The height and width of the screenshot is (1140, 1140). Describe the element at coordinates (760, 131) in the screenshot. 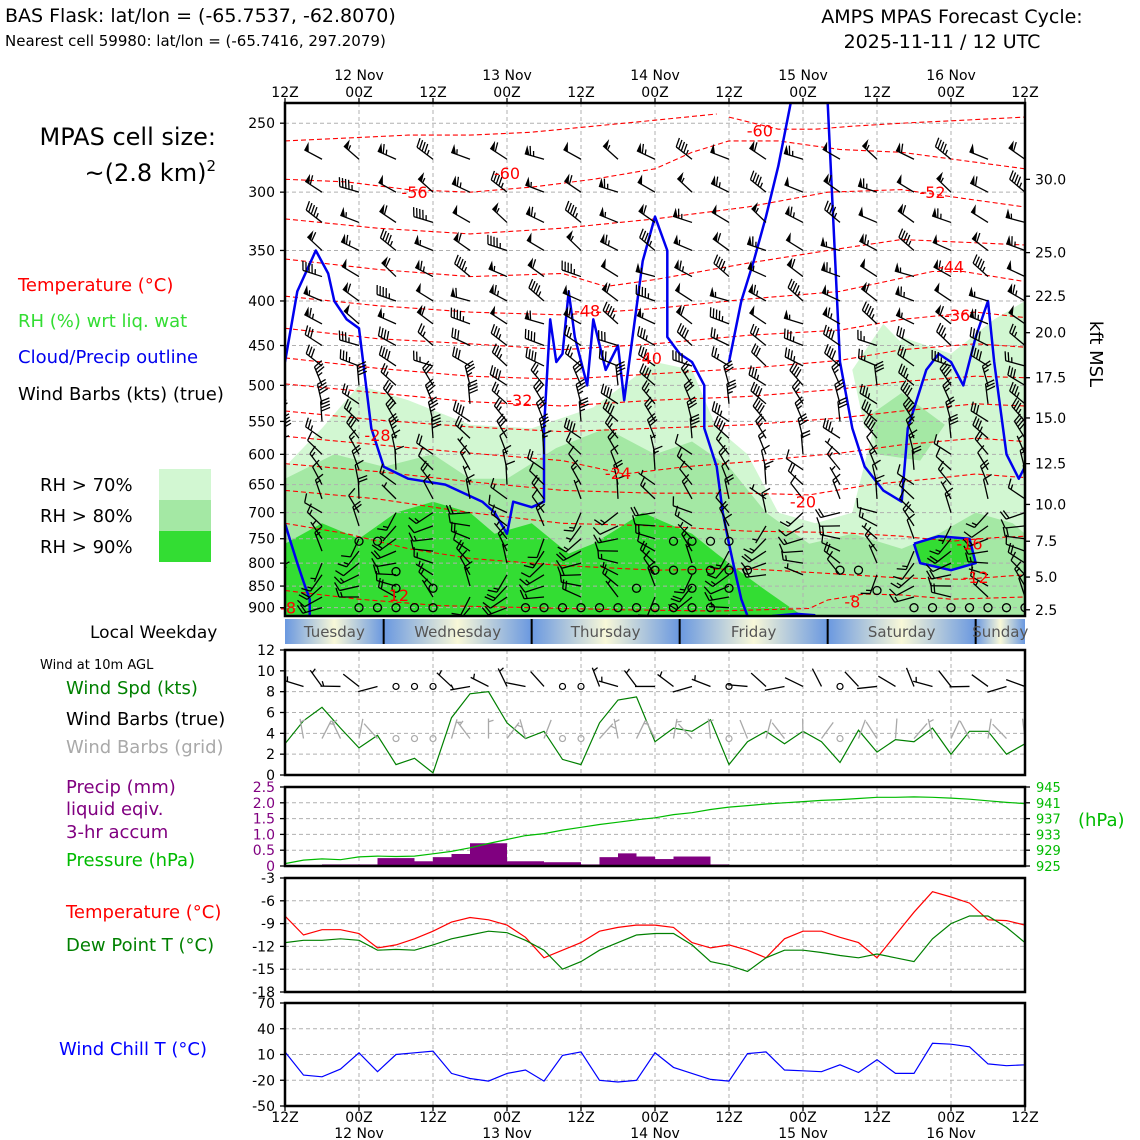

I see `isotherm-label: -60` at that location.